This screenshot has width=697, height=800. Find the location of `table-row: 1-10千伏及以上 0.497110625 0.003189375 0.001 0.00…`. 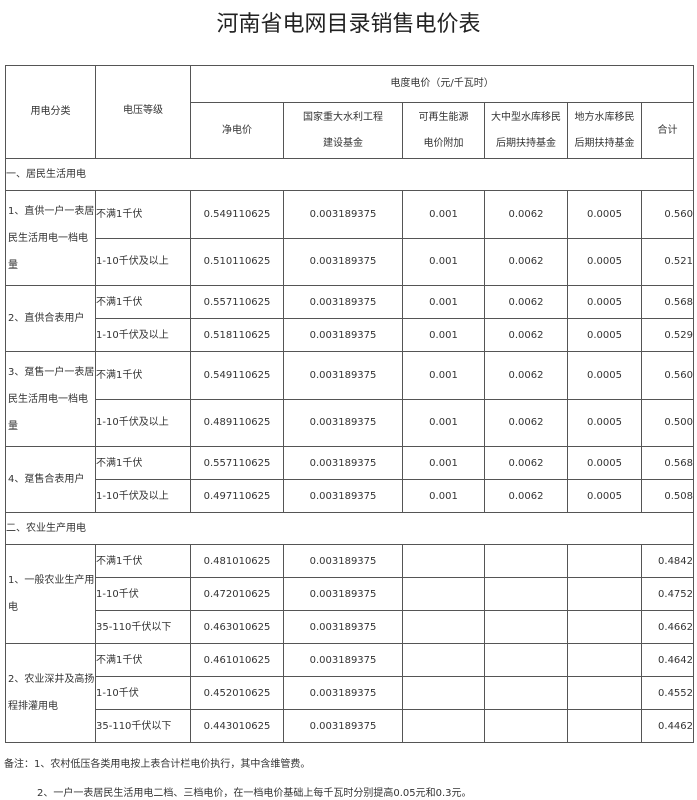

table-row: 1-10千伏及以上 0.497110625 0.003189375 0.001 0.00… is located at coordinates (350, 496).